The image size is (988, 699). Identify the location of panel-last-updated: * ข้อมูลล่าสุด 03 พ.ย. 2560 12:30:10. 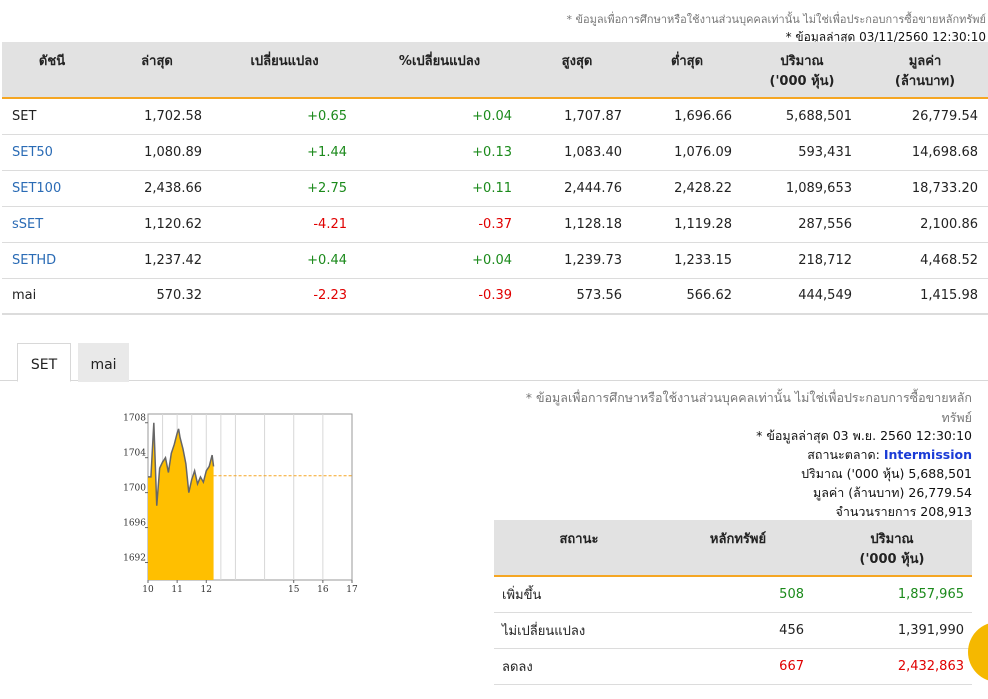
(864, 435).